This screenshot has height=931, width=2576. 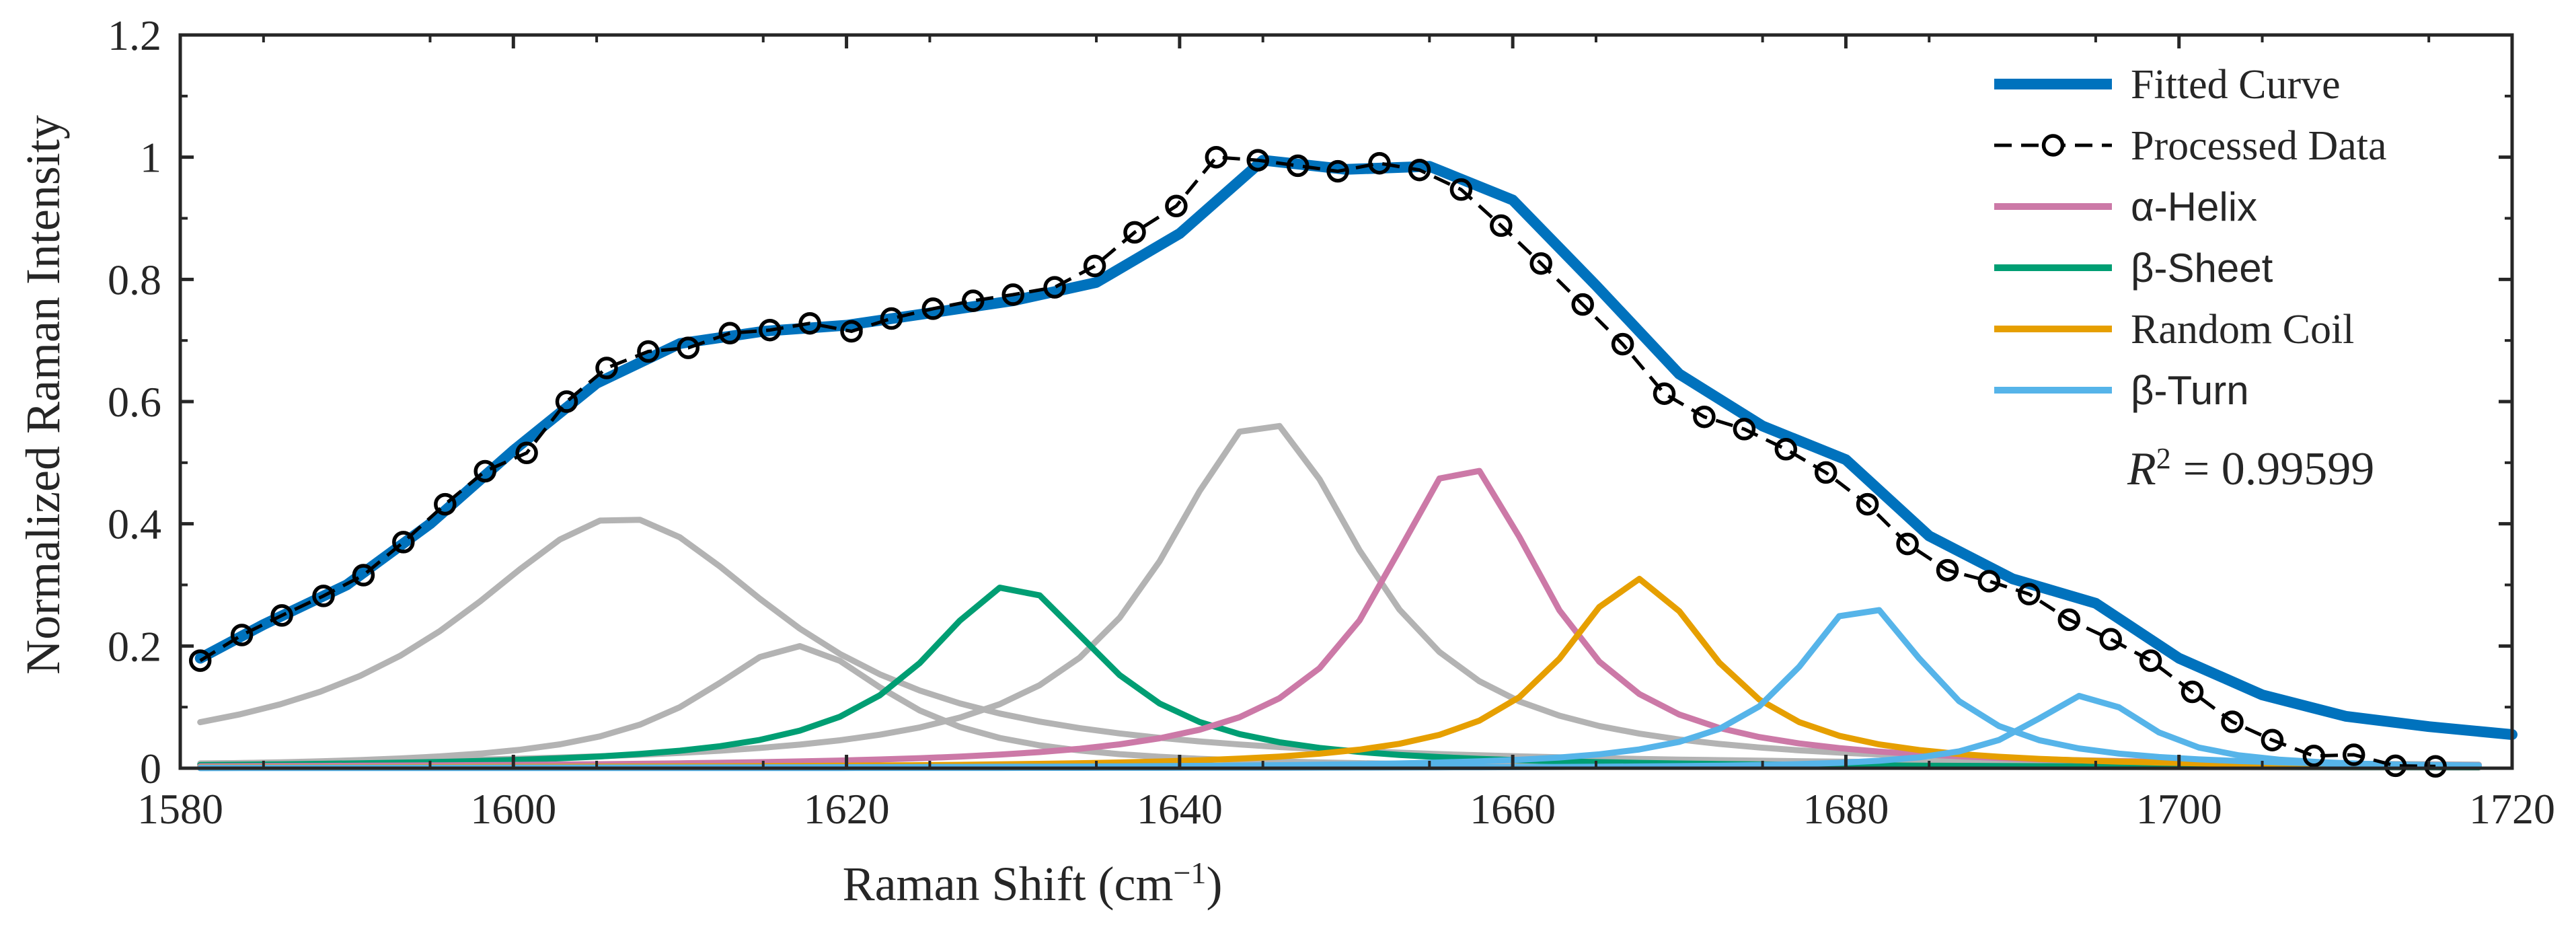 I want to click on legend-item-processed-label: Processed Data, so click(x=2258, y=146).